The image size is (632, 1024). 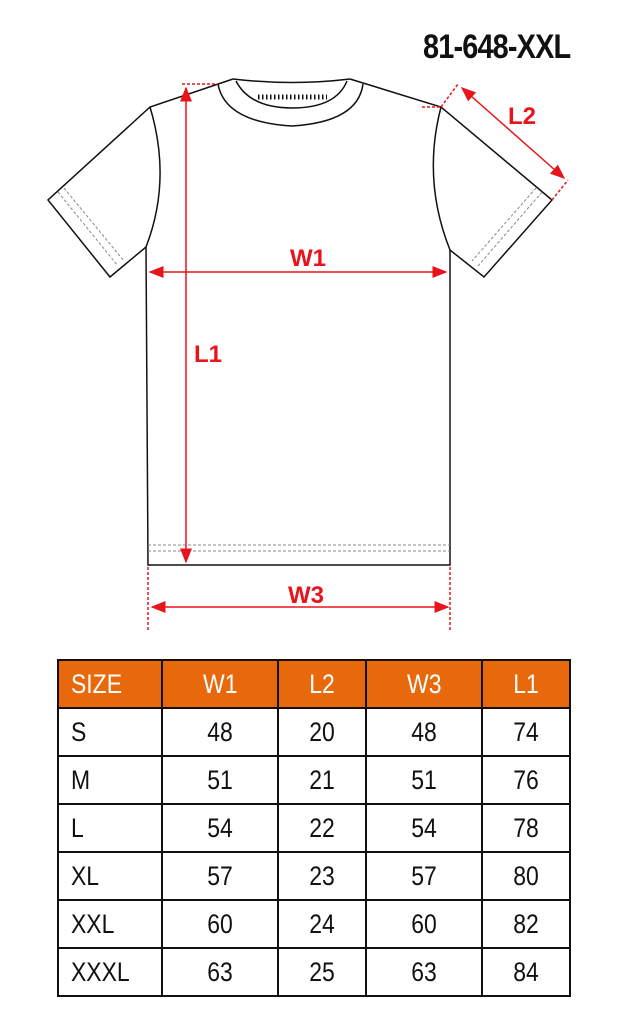 What do you see at coordinates (322, 924) in the screenshot?
I see `table-cell: 24` at bounding box center [322, 924].